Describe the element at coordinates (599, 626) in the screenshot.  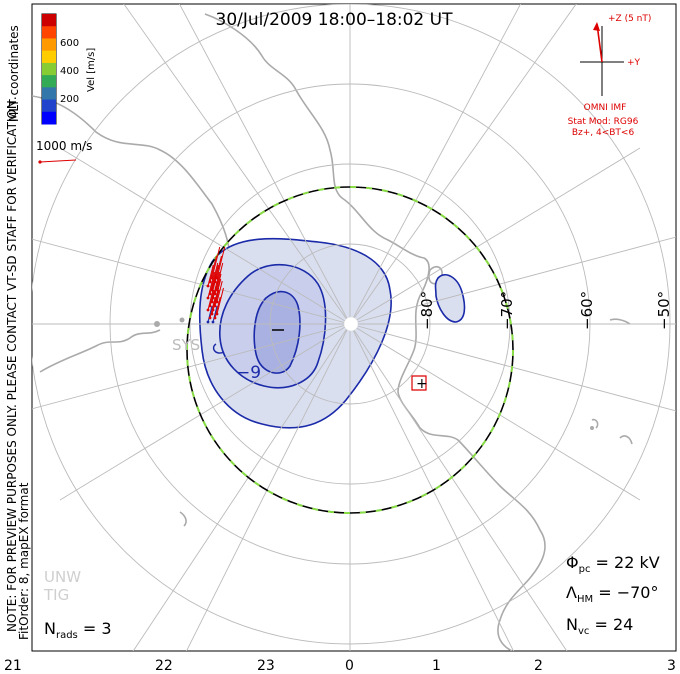
I see `stat-n-vc: Nvc = 24` at that location.